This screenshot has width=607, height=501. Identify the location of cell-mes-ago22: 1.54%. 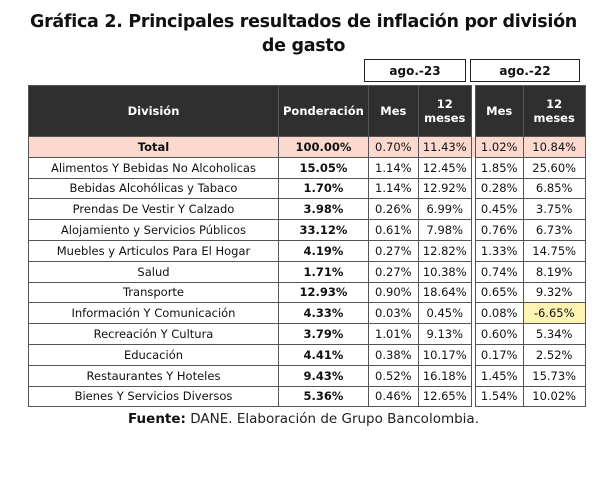
(499, 396).